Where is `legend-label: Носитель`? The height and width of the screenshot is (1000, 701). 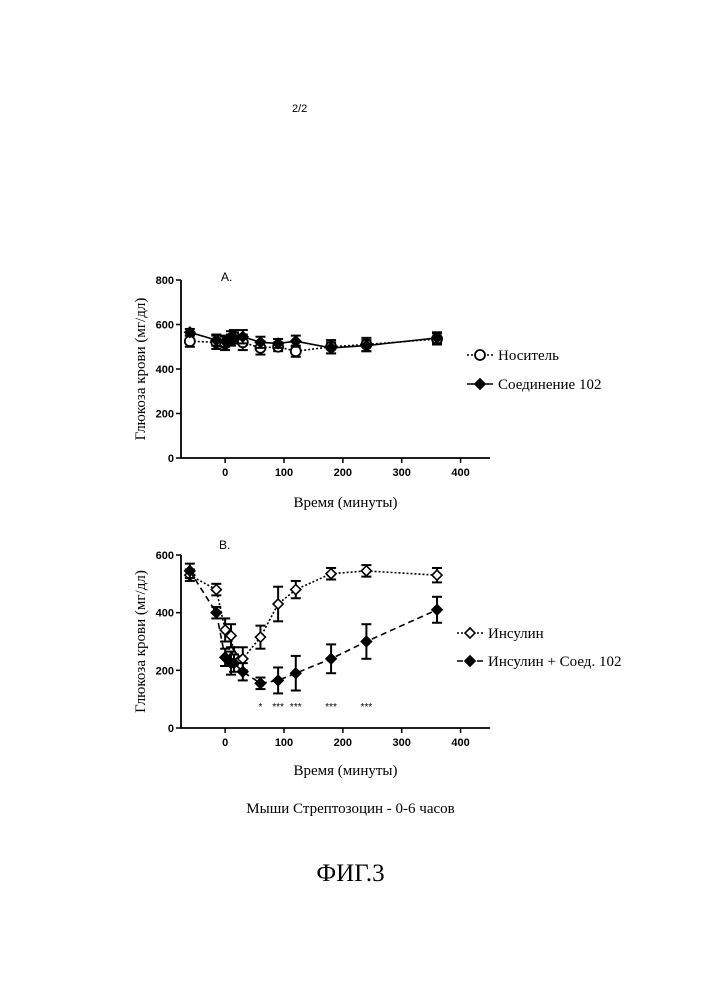
legend-label: Носитель is located at coordinates (528, 356).